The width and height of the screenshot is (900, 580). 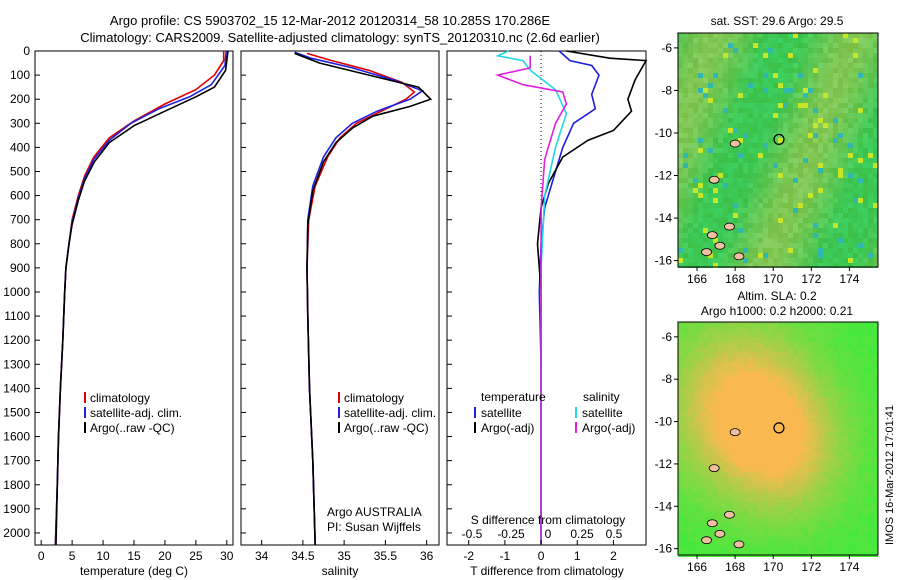 I want to click on diff-xlabel-top: S difference from climatology, so click(x=548, y=520).